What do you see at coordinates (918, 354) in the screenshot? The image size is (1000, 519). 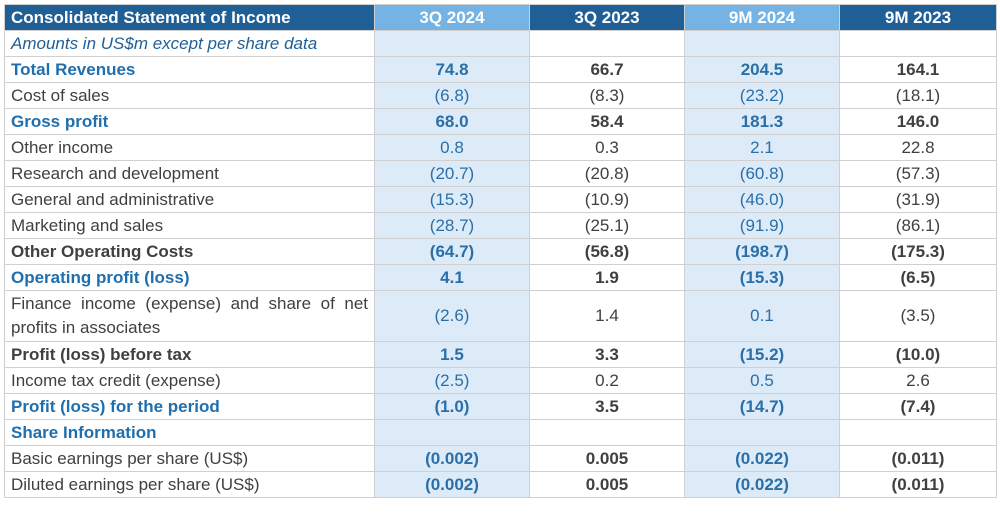 I see `table-cell: (10.0)` at bounding box center [918, 354].